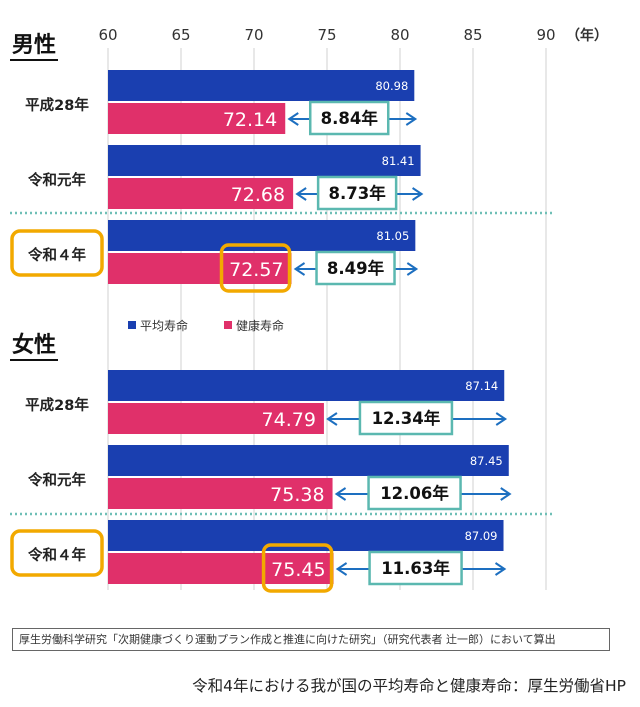 Image resolution: width=640 pixels, height=707 pixels. I want to click on value-label-average: 87.14, so click(481, 386).